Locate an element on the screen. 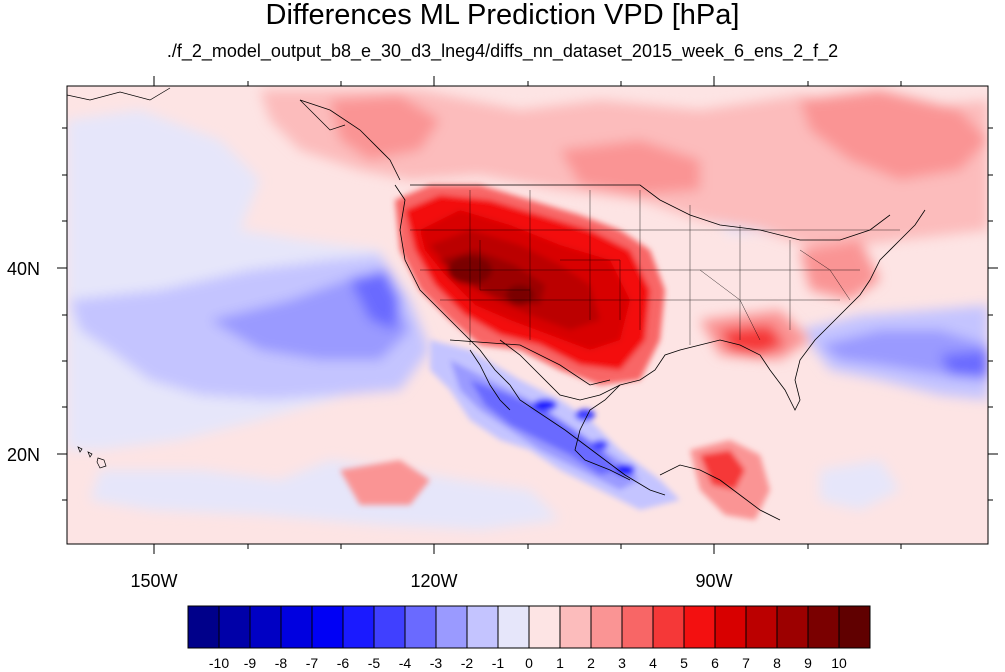  colorbar-tick-label: -4 is located at coordinates (405, 663).